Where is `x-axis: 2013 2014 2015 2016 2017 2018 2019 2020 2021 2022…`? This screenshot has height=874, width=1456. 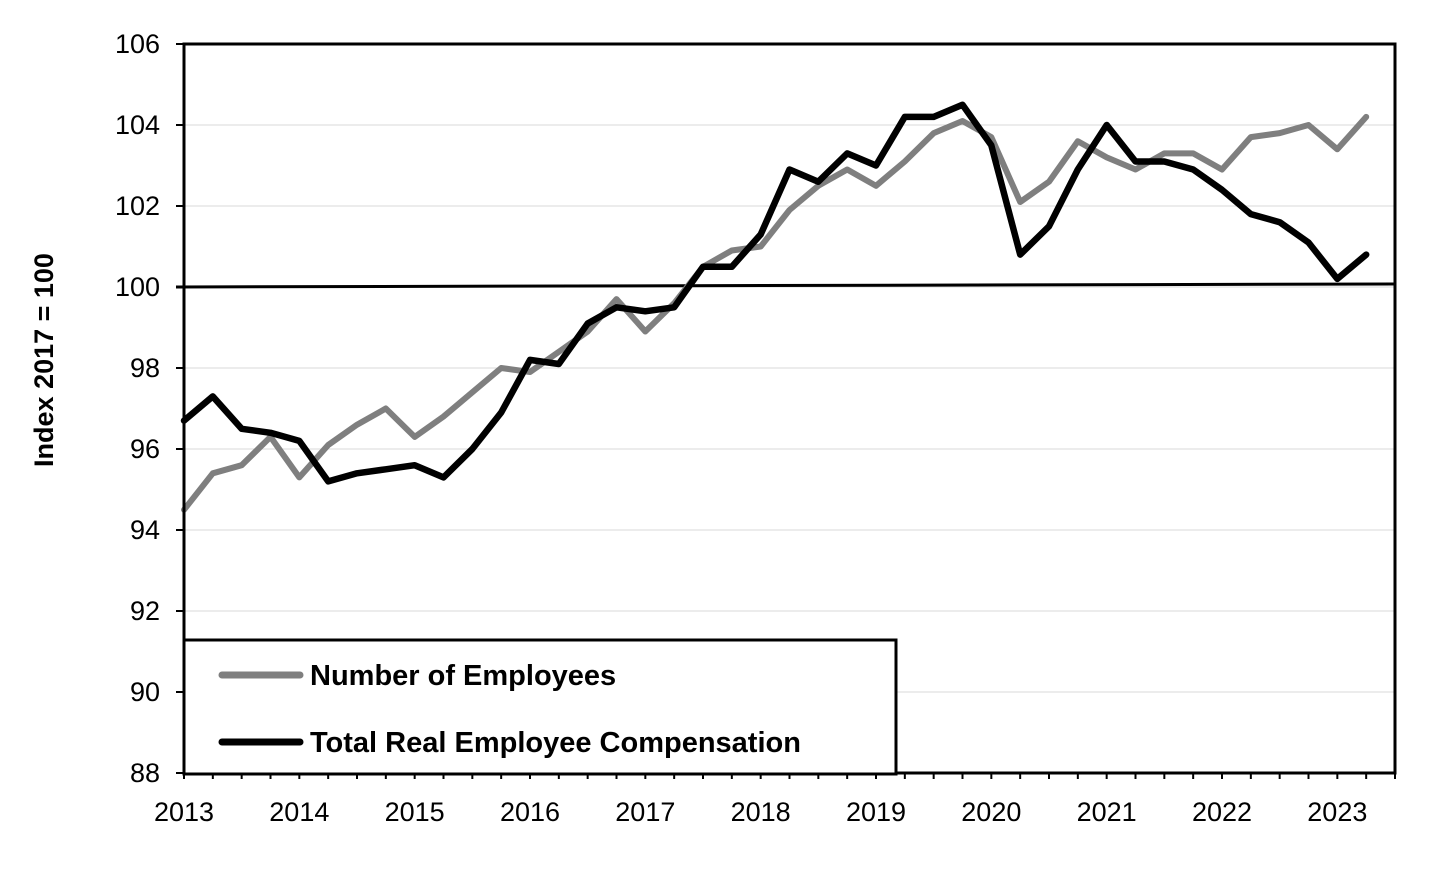
x-axis: 2013 2014 2015 2016 2017 2018 2019 2020 2021 2022… is located at coordinates (775, 800).